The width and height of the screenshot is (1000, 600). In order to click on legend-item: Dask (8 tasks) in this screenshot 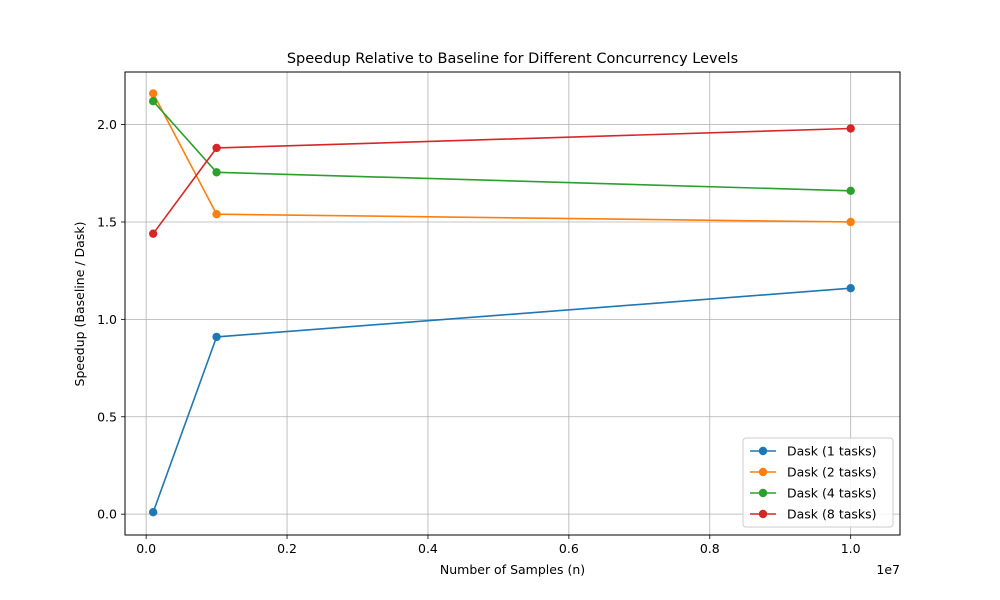, I will do `click(813, 514)`.